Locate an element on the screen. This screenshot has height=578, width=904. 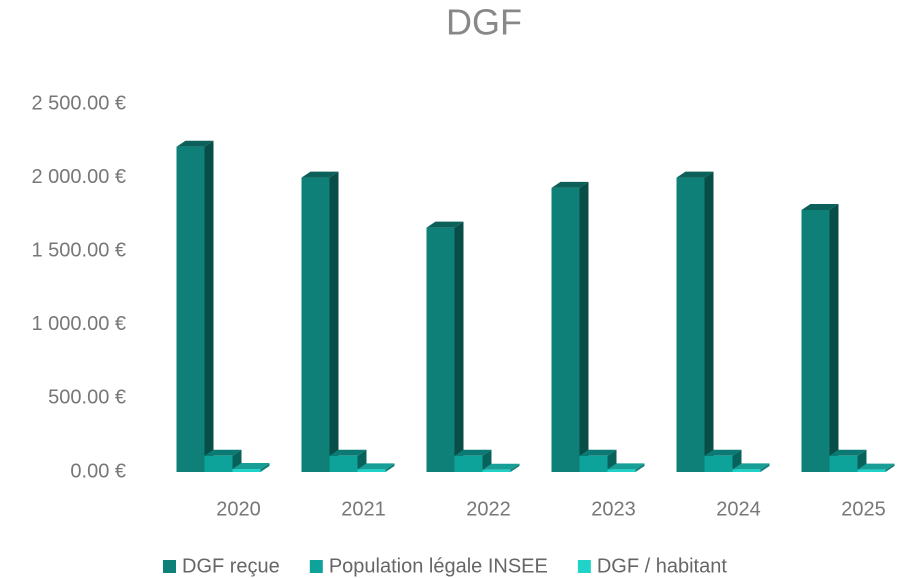
x-tick-label: 2021 is located at coordinates (363, 509).